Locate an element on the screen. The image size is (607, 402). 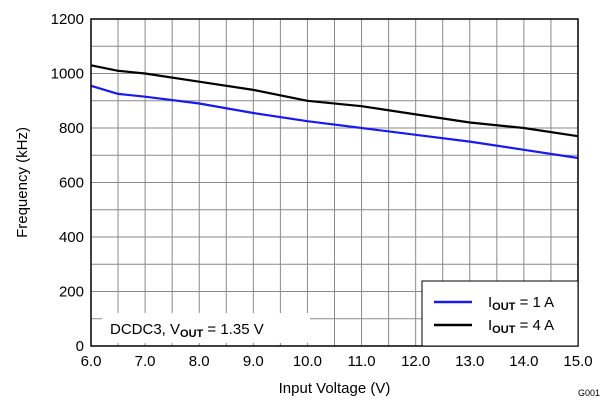
legend-label-4a: IOUT = 4 A is located at coordinates (521, 326).